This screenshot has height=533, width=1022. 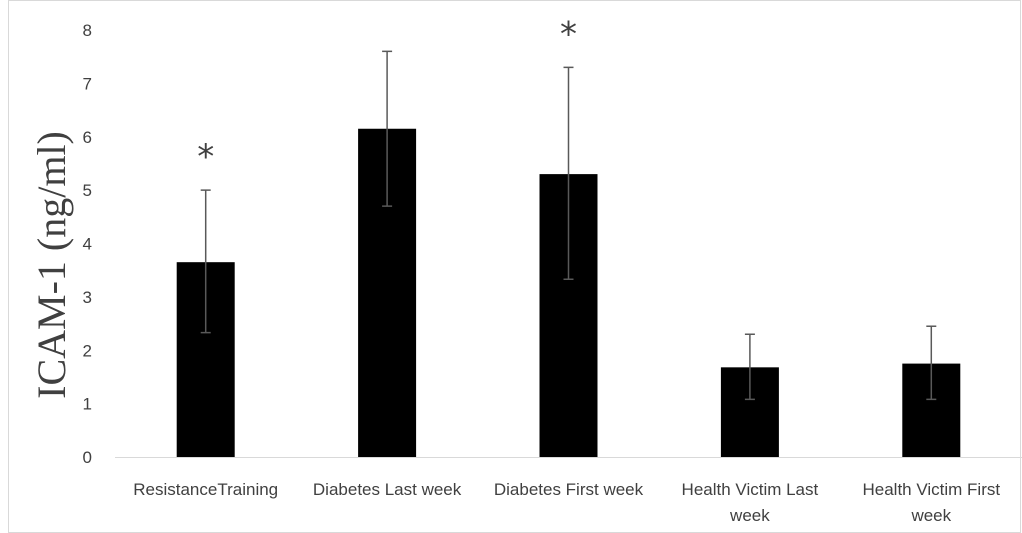 What do you see at coordinates (87, 190) in the screenshot?
I see `y-tick-label: 5` at bounding box center [87, 190].